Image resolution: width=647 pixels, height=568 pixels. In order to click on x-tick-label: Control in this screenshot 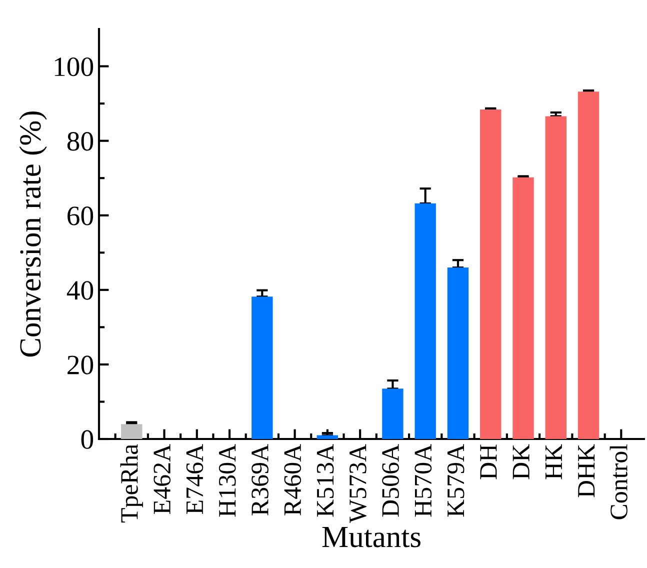, I will do `click(619, 482)`.